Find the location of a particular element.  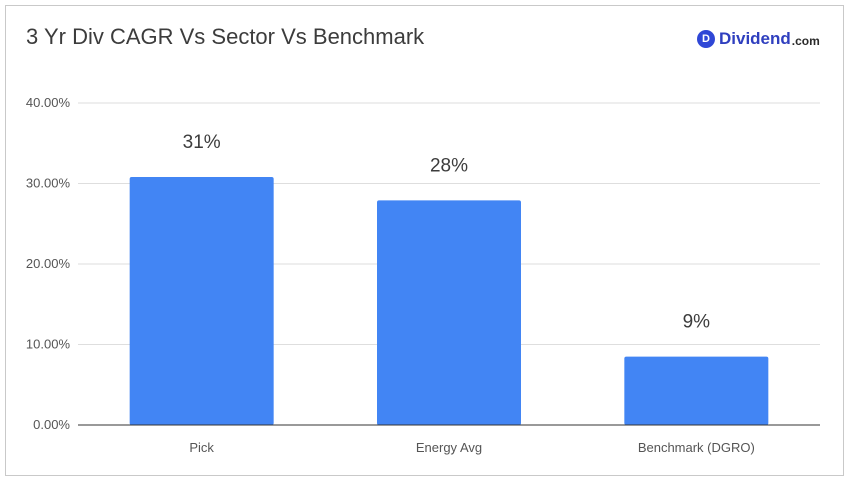

x-tick-label: Pick is located at coordinates (201, 447).